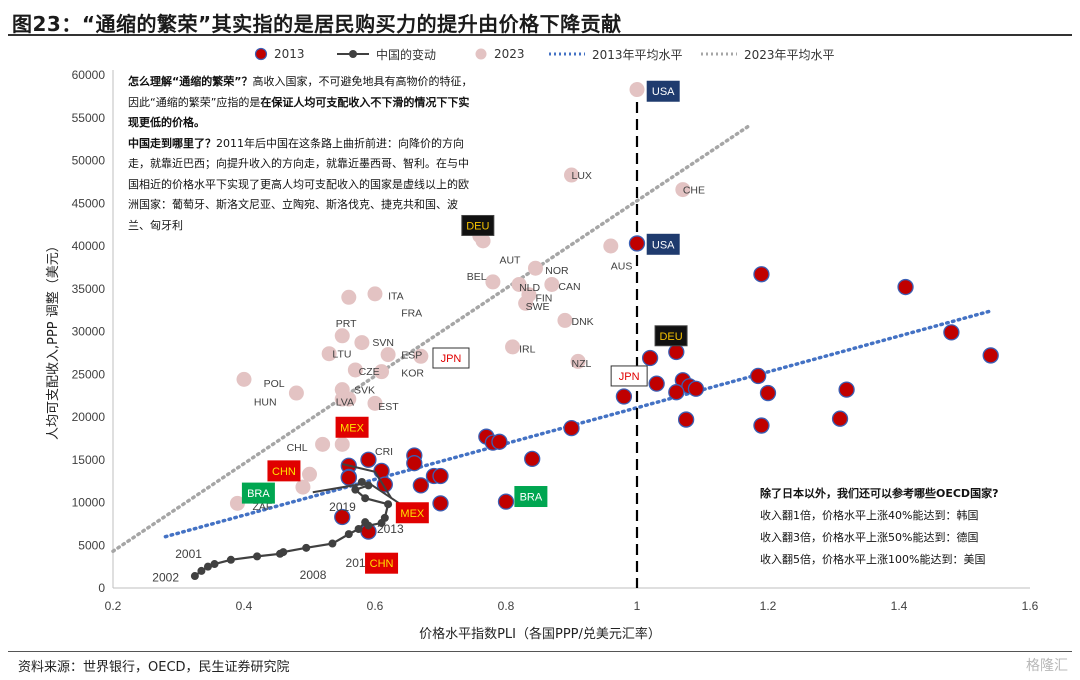 The width and height of the screenshot is (1080, 680). Describe the element at coordinates (89, 203) in the screenshot. I see `y-tick-label: 45000` at that location.